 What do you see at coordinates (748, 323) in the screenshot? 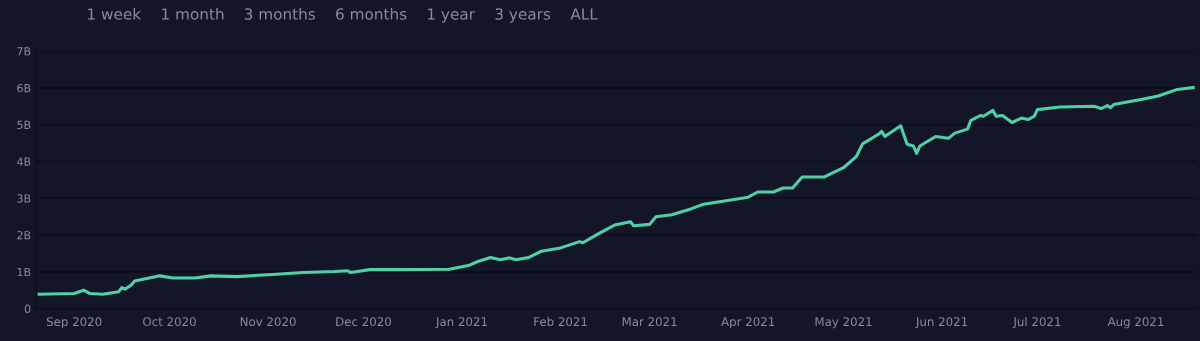
I see `x-tick-label: Apr 2021` at bounding box center [748, 323].